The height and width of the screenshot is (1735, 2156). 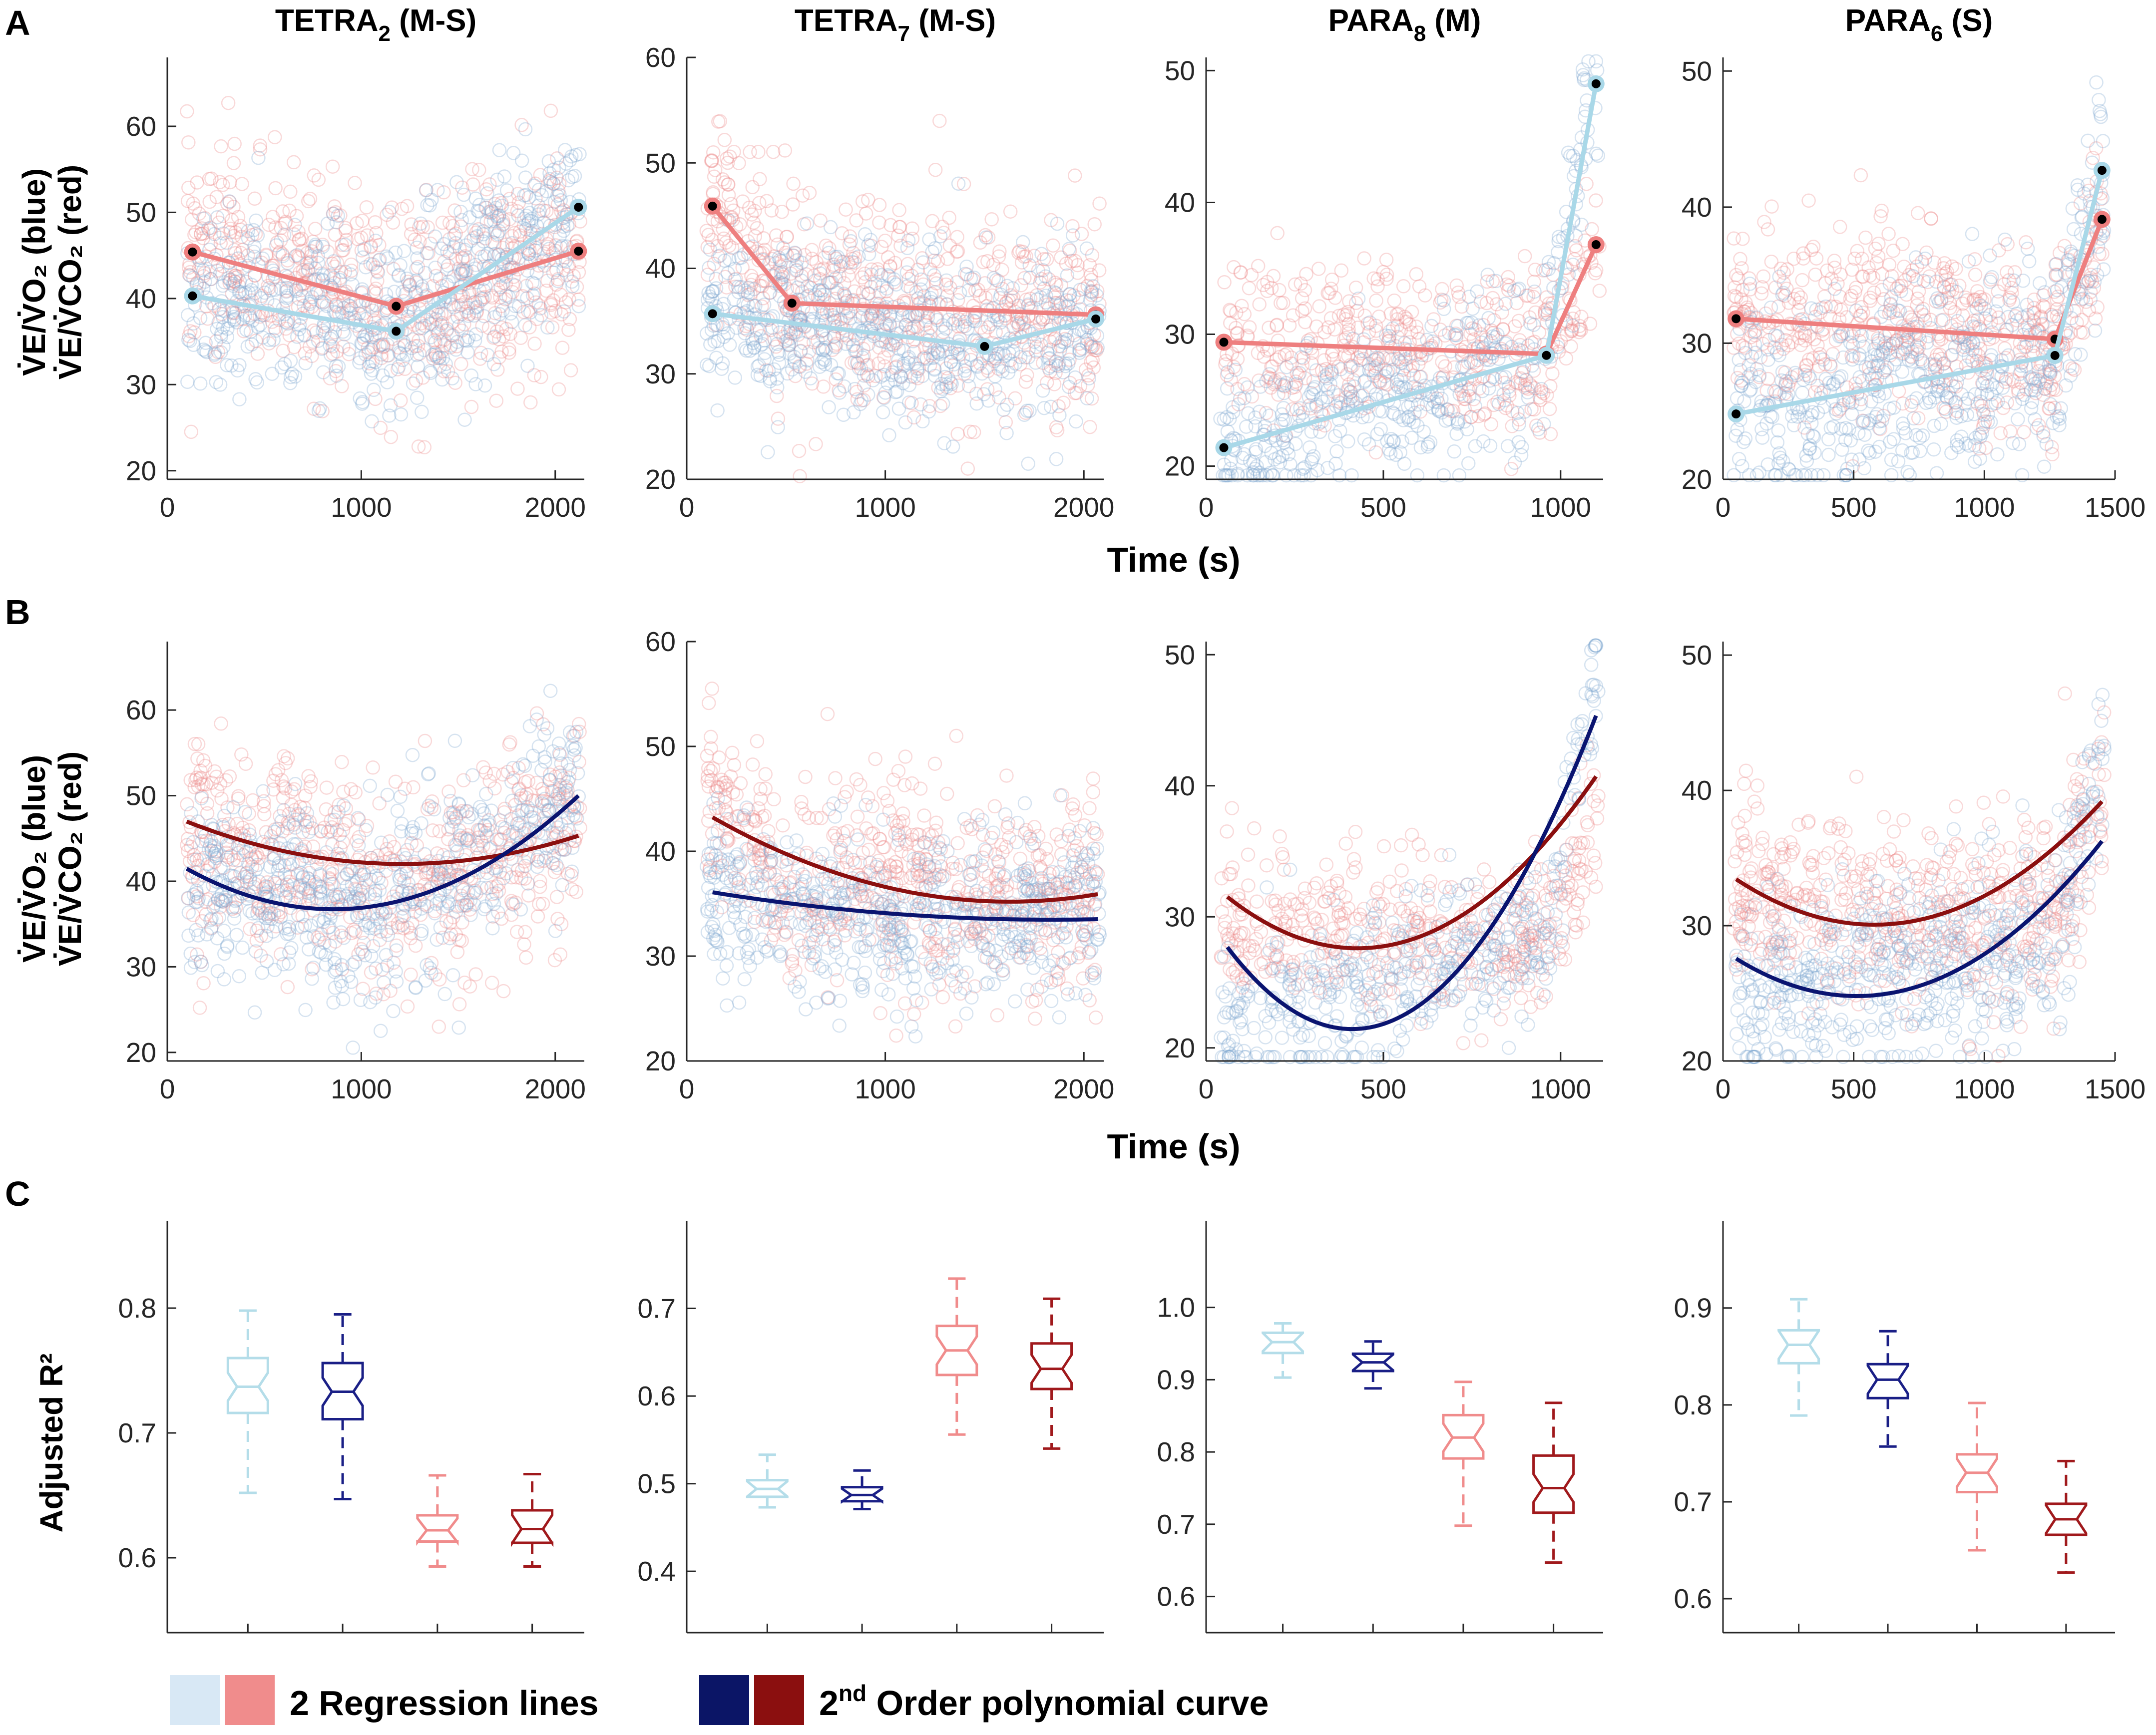 I want to click on box_tetra7-box-poly_vo2, so click(x=862, y=1489).